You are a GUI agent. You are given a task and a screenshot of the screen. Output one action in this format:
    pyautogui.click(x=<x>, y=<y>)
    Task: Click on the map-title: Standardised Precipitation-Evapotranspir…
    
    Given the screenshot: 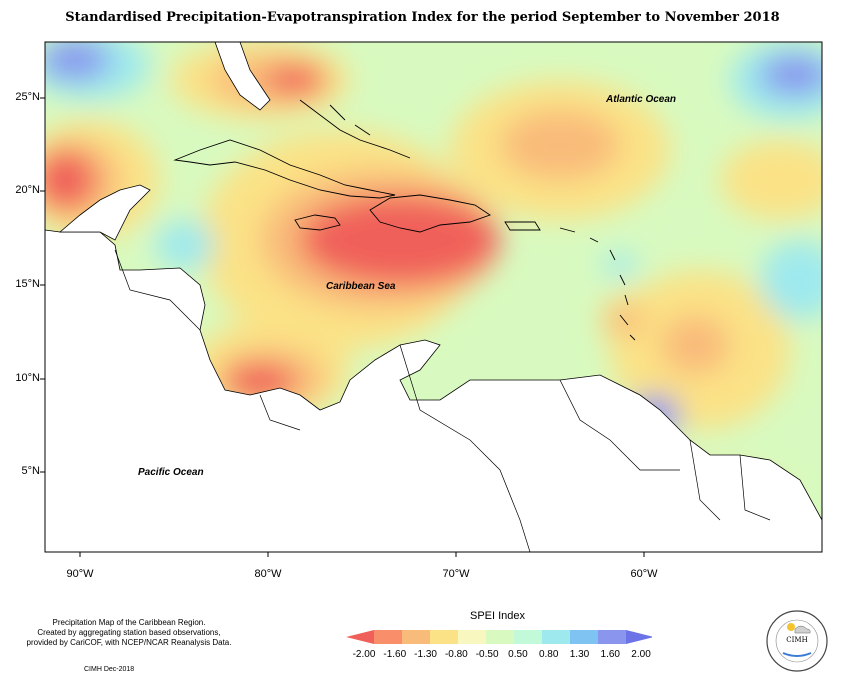 What is the action you would take?
    pyautogui.click(x=422, y=17)
    